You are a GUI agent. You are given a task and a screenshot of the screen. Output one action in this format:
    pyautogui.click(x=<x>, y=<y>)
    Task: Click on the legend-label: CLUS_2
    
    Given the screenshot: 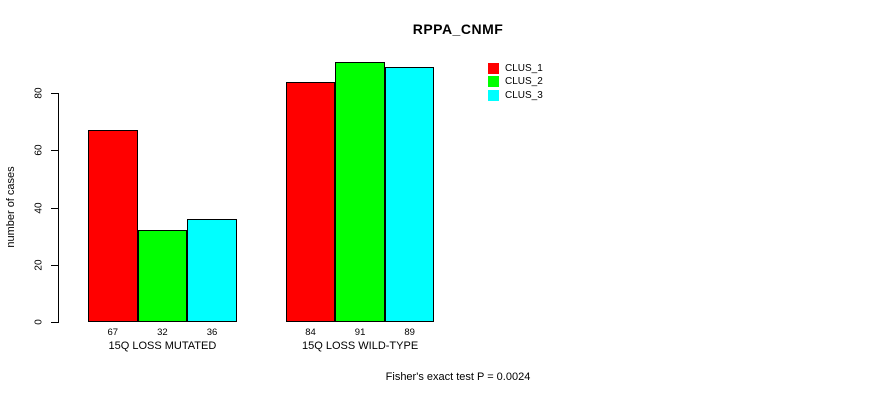 What is the action you would take?
    pyautogui.click(x=524, y=82)
    